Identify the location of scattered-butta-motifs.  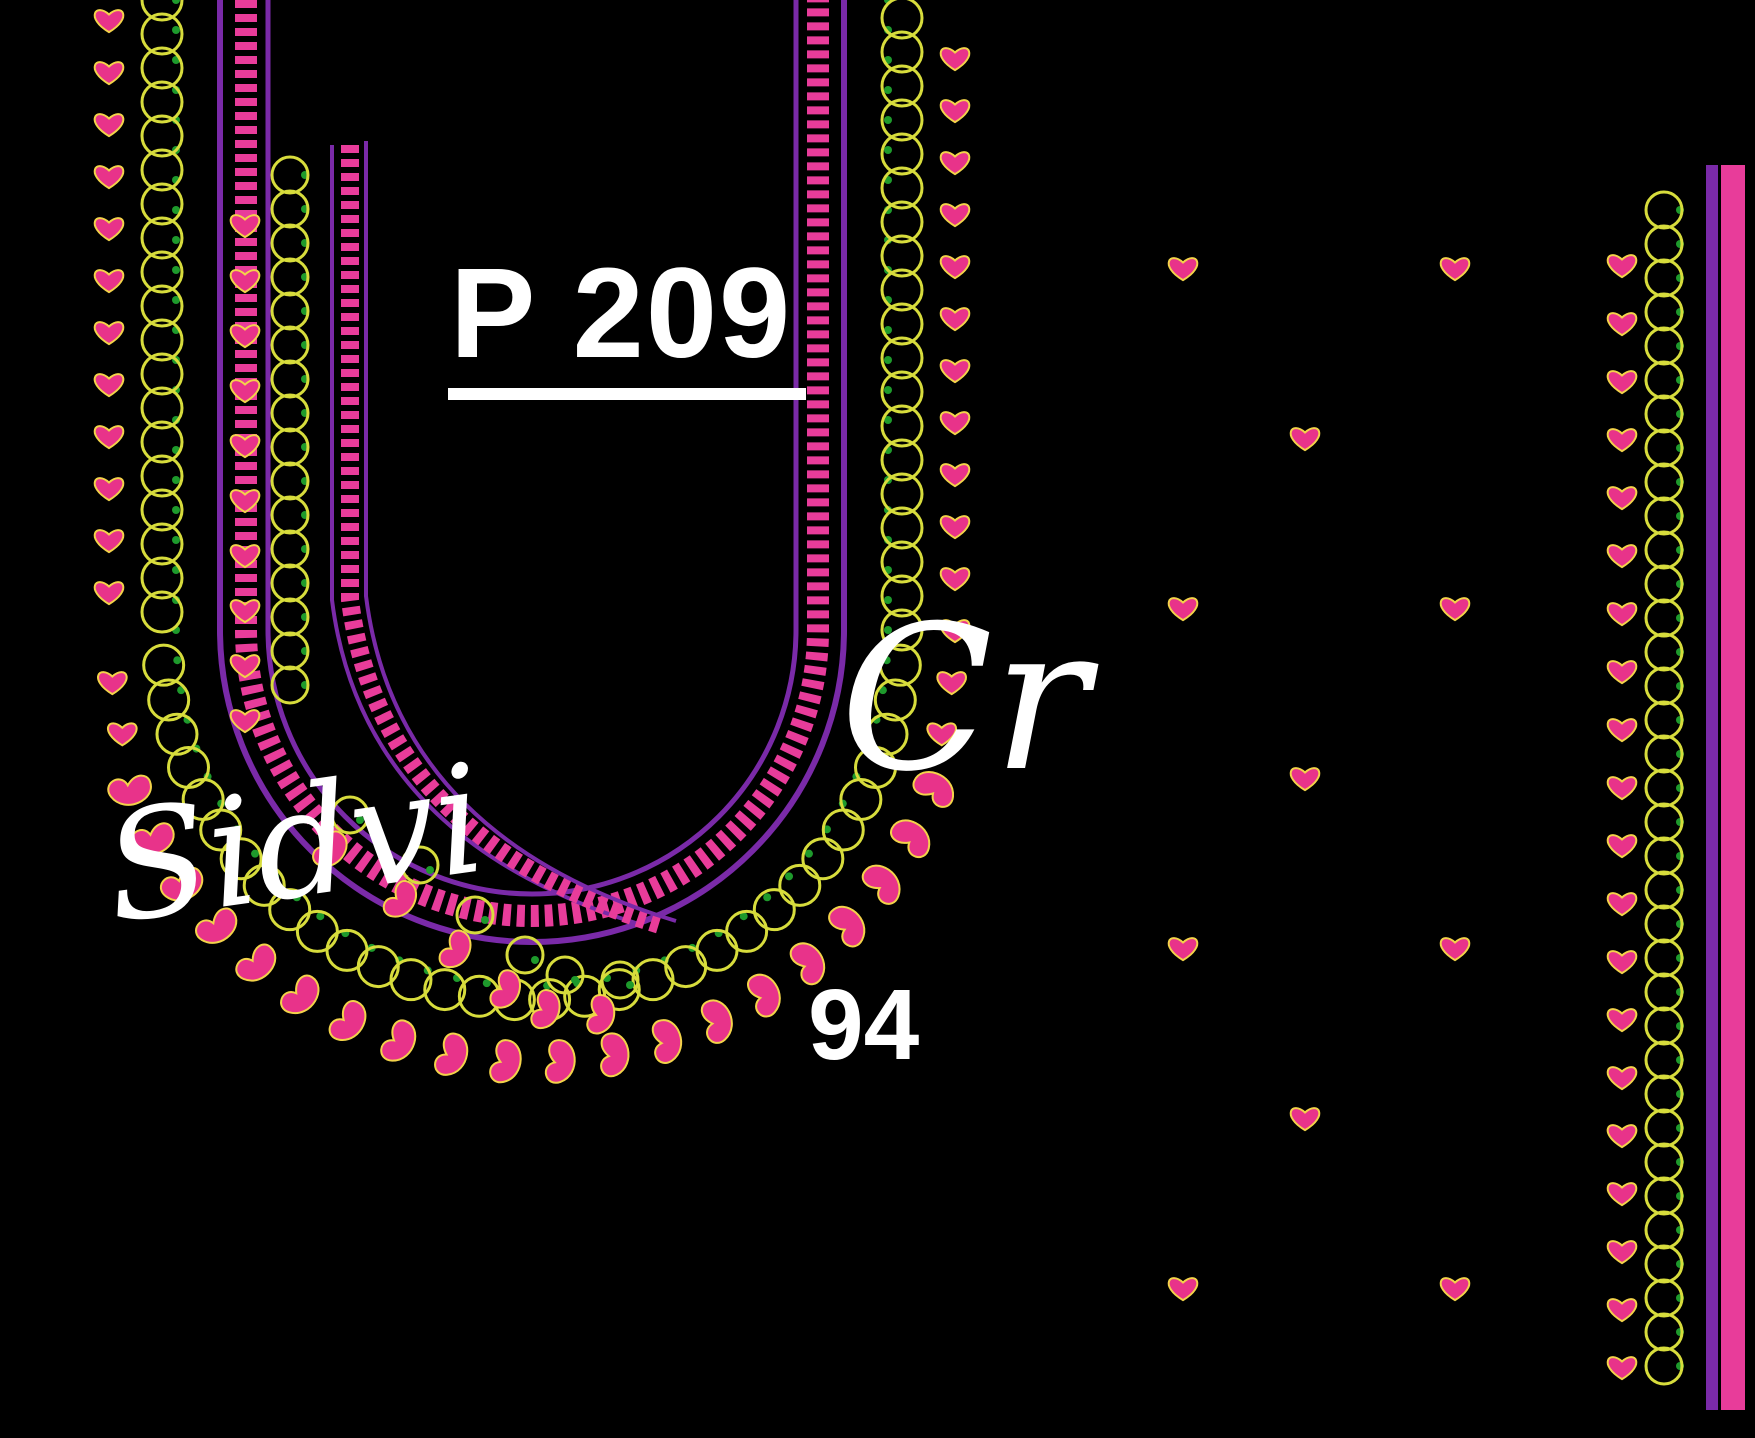
(1319, 779).